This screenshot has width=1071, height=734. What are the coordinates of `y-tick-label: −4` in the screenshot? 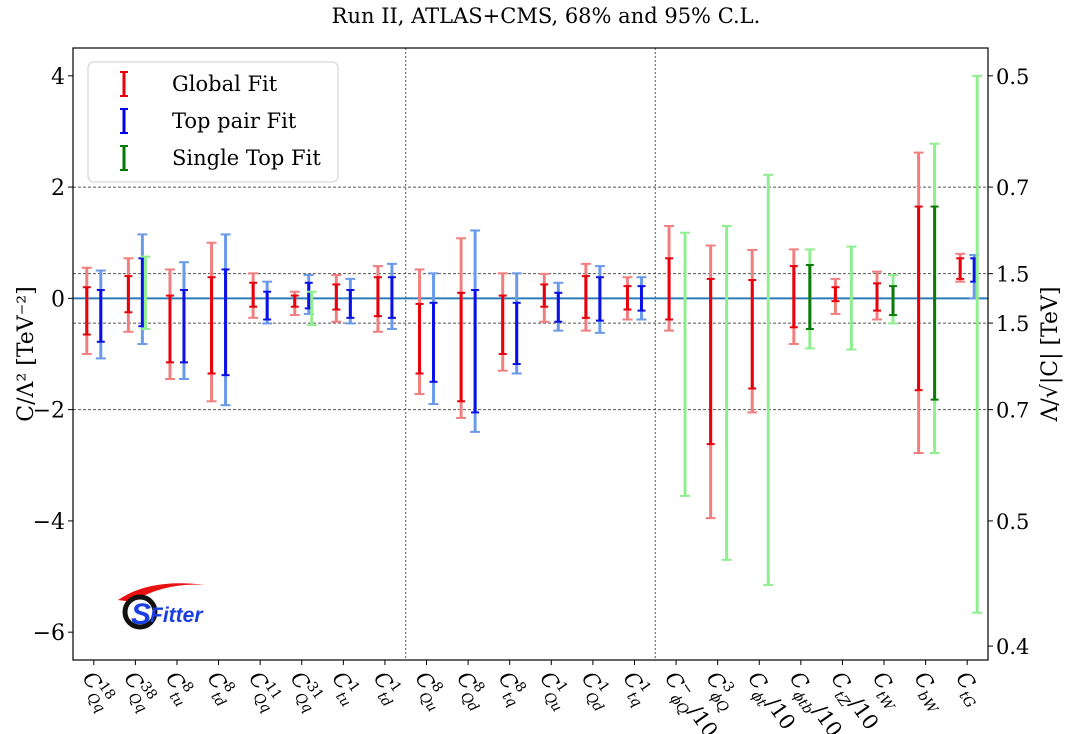 It's located at (49, 522).